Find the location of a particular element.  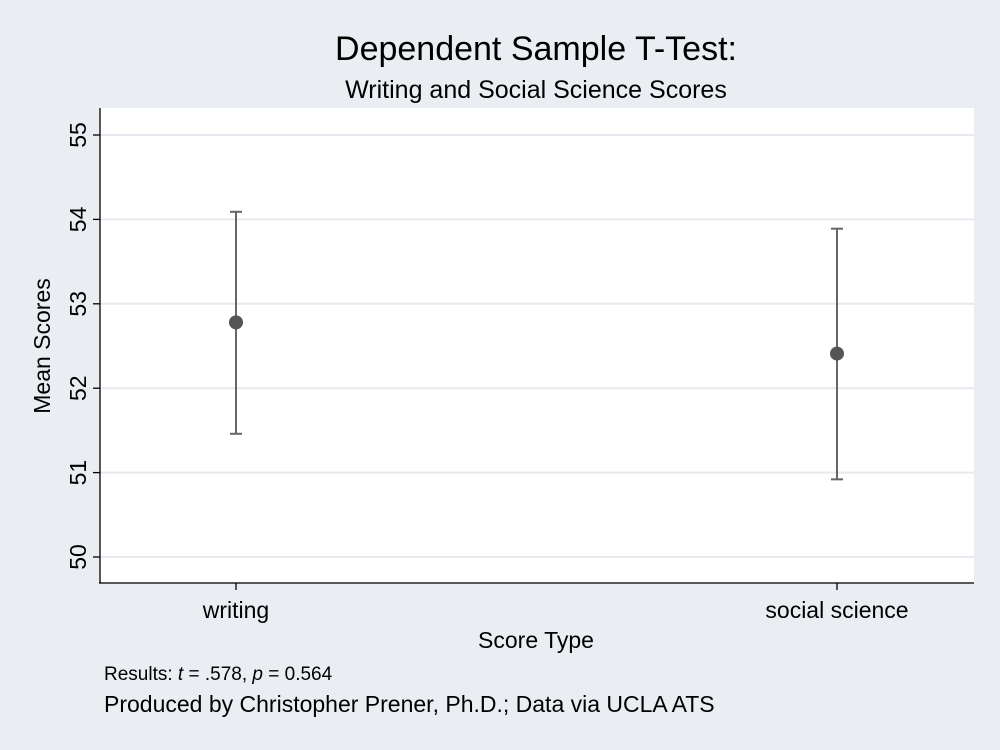

x-axis-ticks: writing social science is located at coordinates (555, 603).